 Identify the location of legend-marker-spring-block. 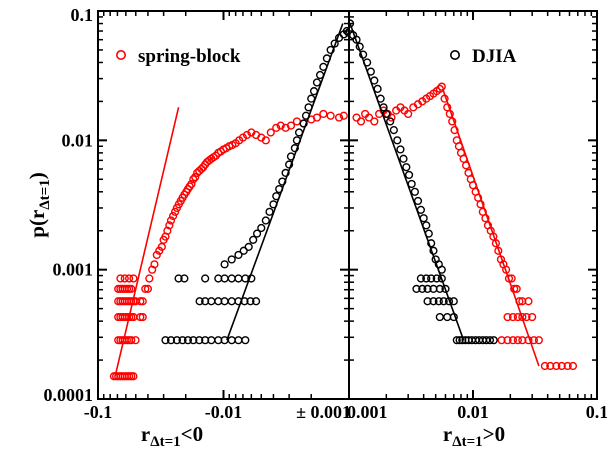
(121, 54).